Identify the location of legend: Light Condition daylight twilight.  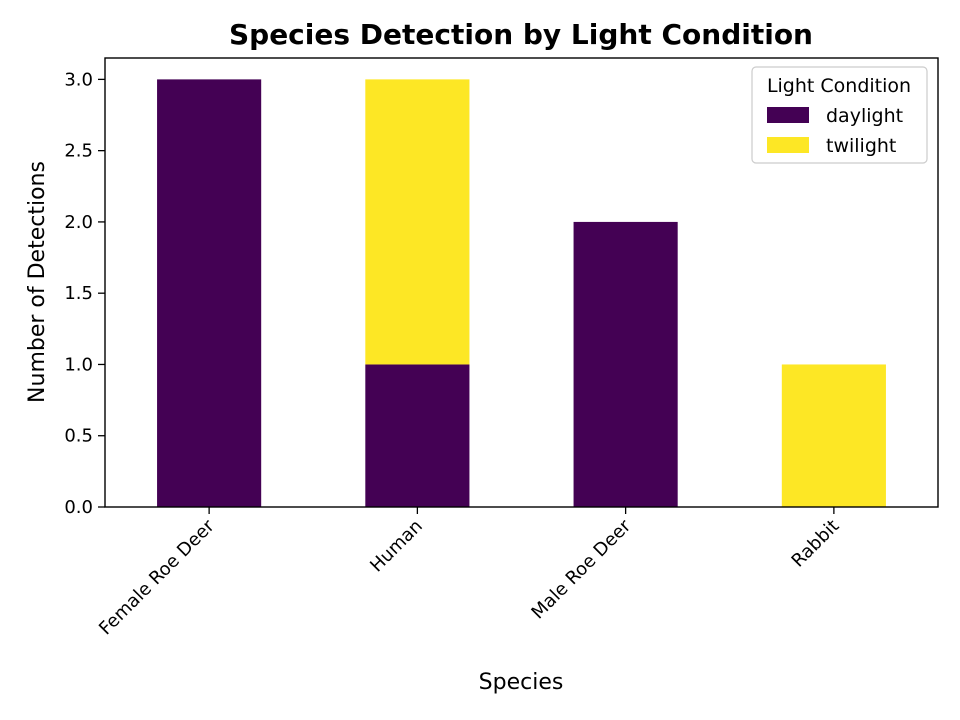
(839, 115).